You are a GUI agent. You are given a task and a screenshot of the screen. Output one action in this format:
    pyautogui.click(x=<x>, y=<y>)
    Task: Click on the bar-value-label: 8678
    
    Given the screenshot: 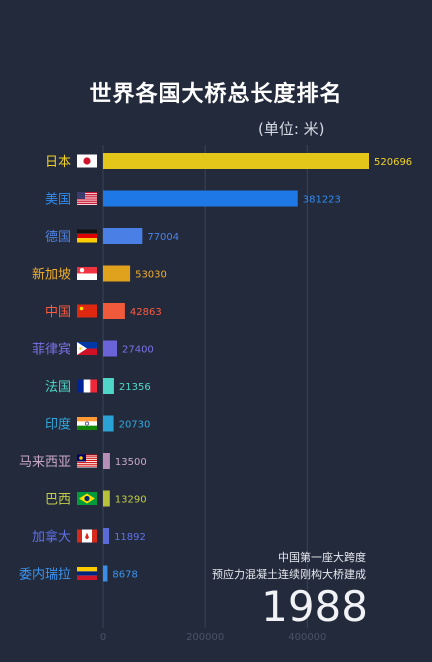 What is the action you would take?
    pyautogui.click(x=124, y=575)
    